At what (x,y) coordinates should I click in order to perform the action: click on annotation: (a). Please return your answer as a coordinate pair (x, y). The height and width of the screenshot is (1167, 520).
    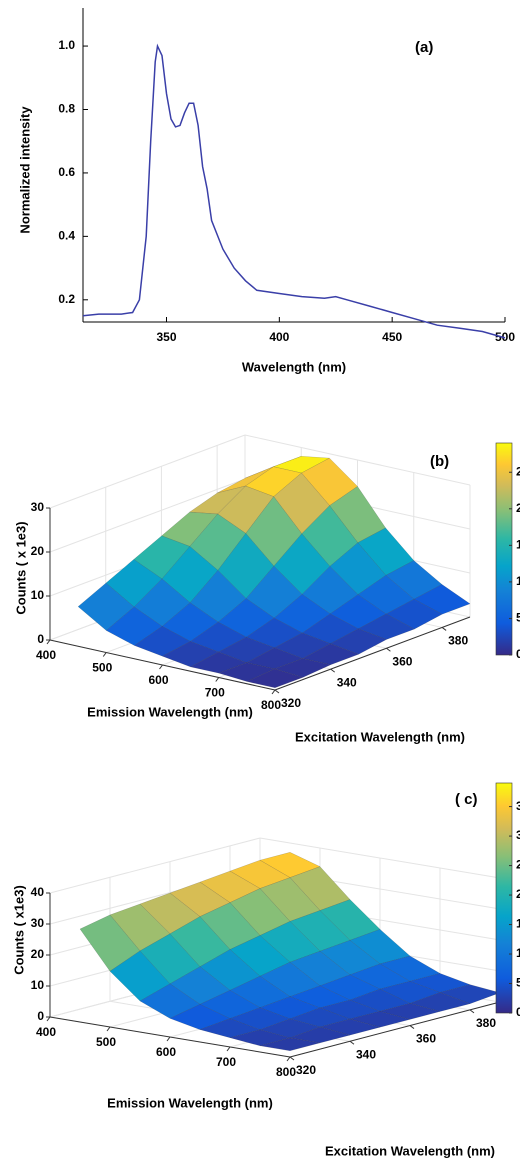
    Looking at the image, I should click on (424, 47).